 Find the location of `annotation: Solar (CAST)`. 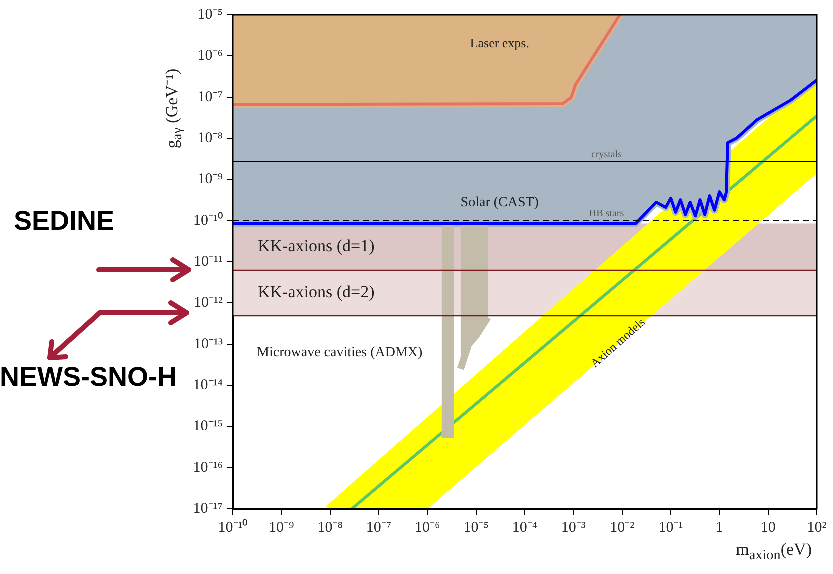

annotation: Solar (CAST) is located at coordinates (500, 202).